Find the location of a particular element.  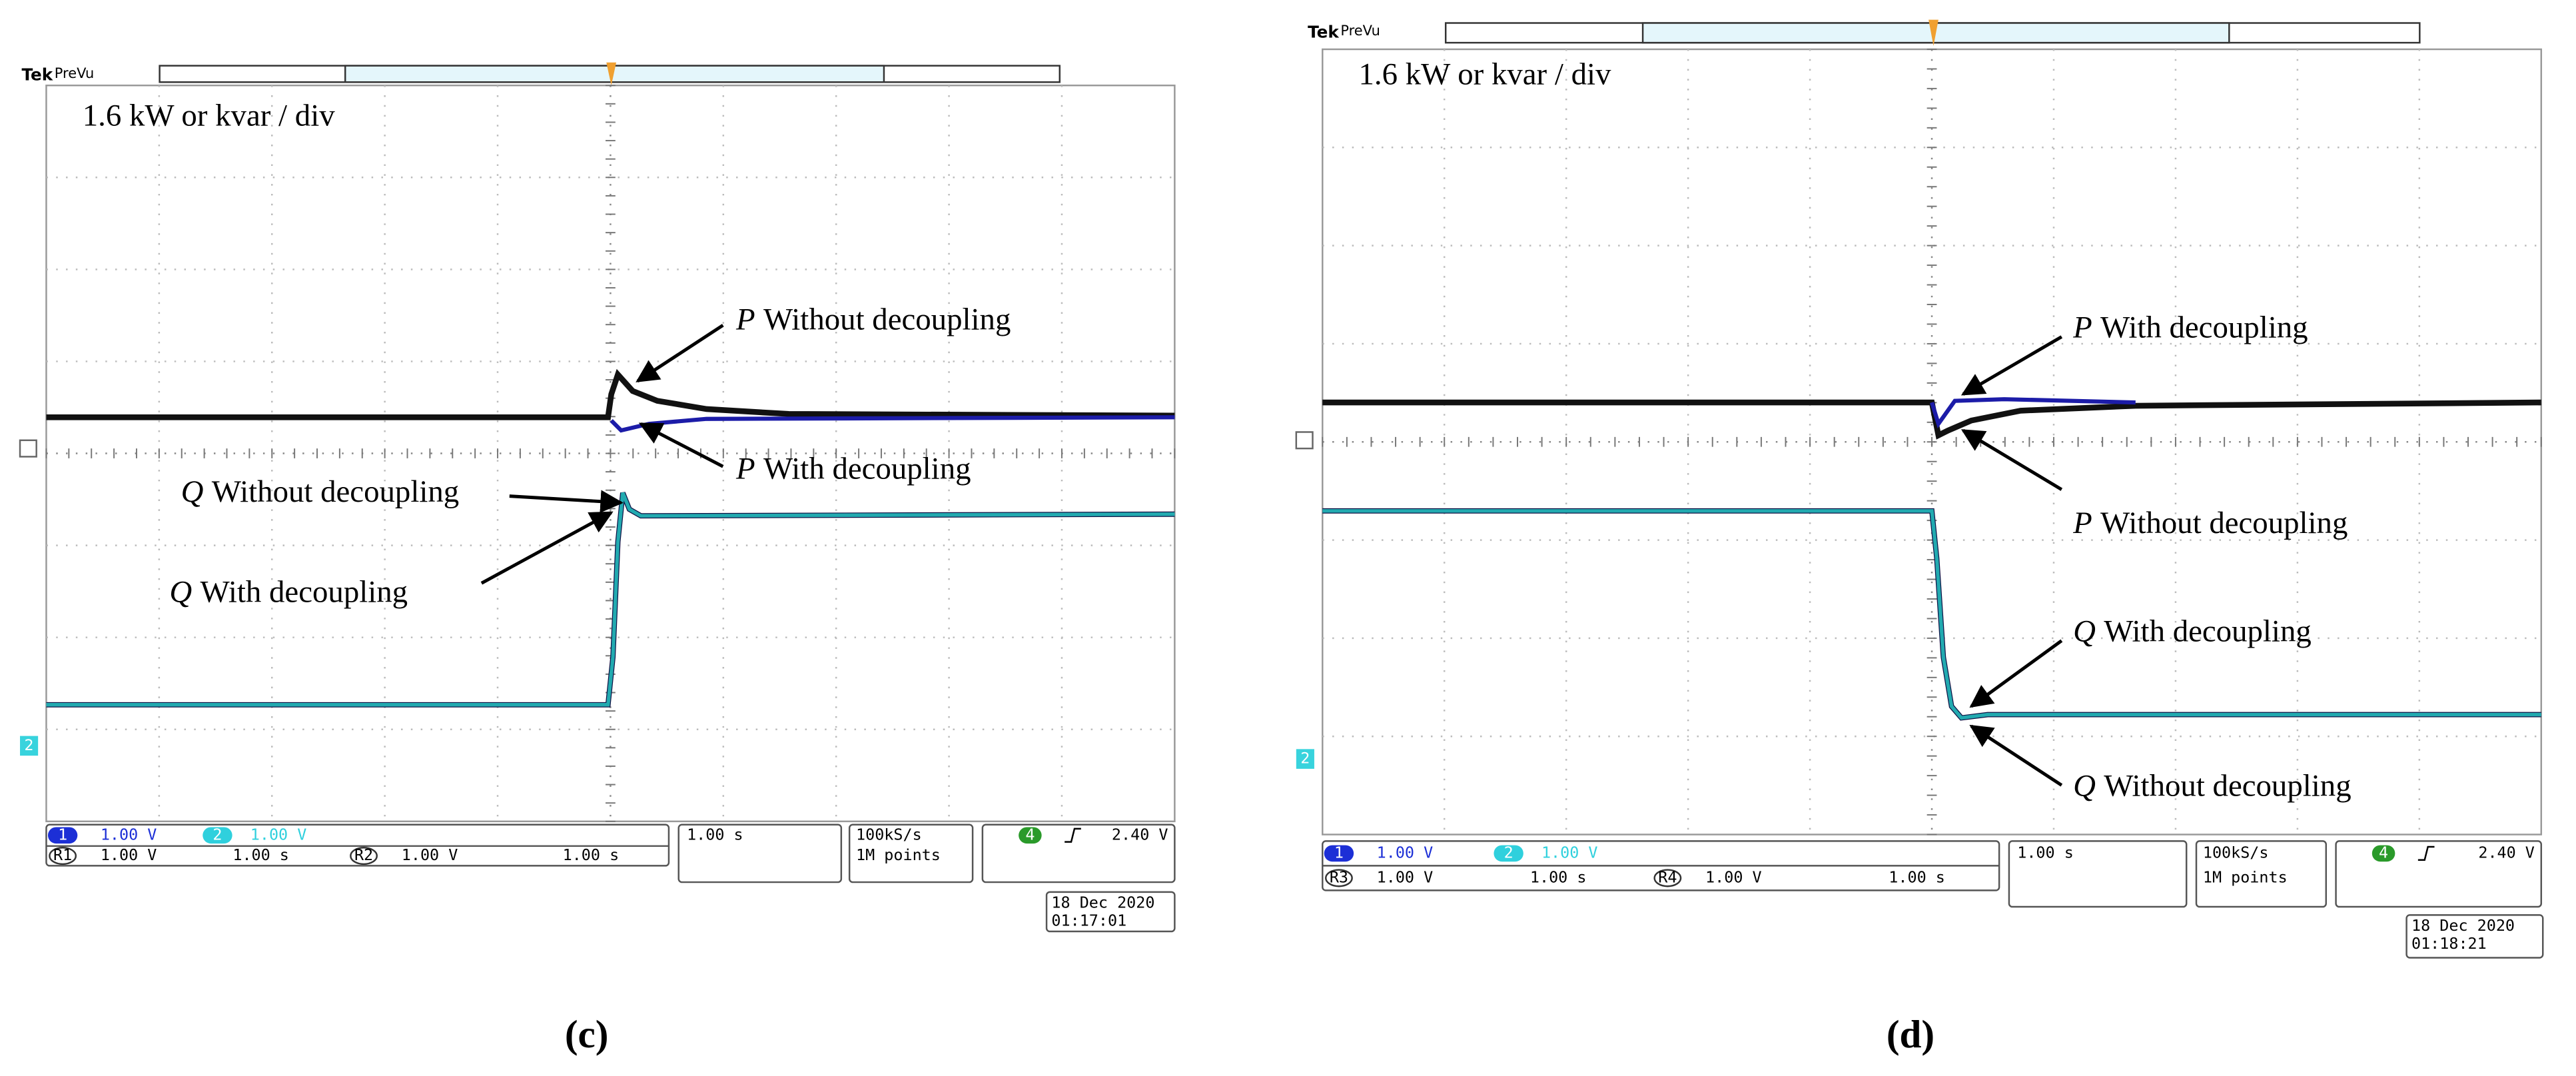

ref-id: R4 is located at coordinates (1667, 876).